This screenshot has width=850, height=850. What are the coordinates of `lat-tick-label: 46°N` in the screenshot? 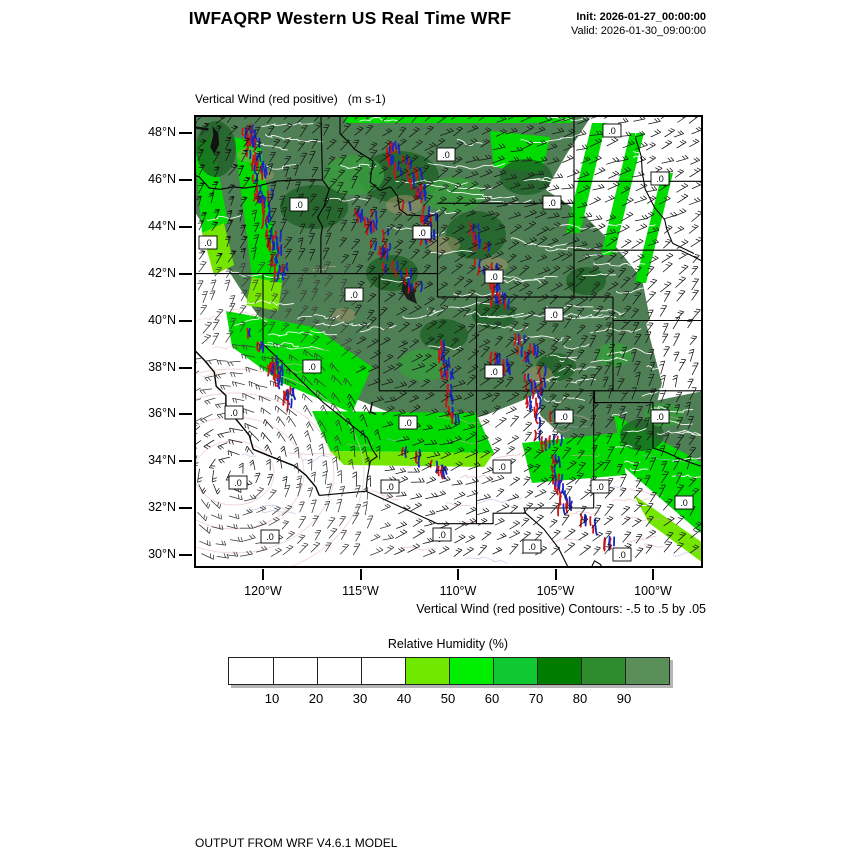 It's located at (162, 178).